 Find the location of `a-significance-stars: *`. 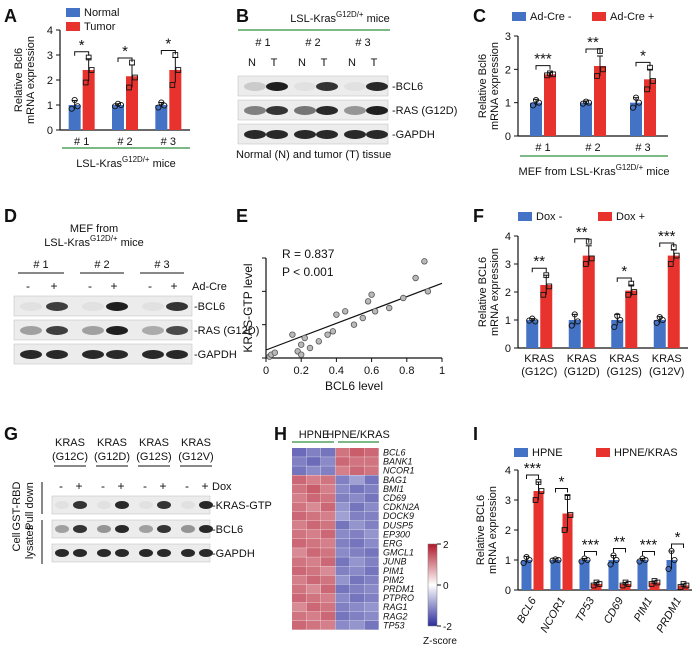

a-significance-stars: * is located at coordinates (82, 45).